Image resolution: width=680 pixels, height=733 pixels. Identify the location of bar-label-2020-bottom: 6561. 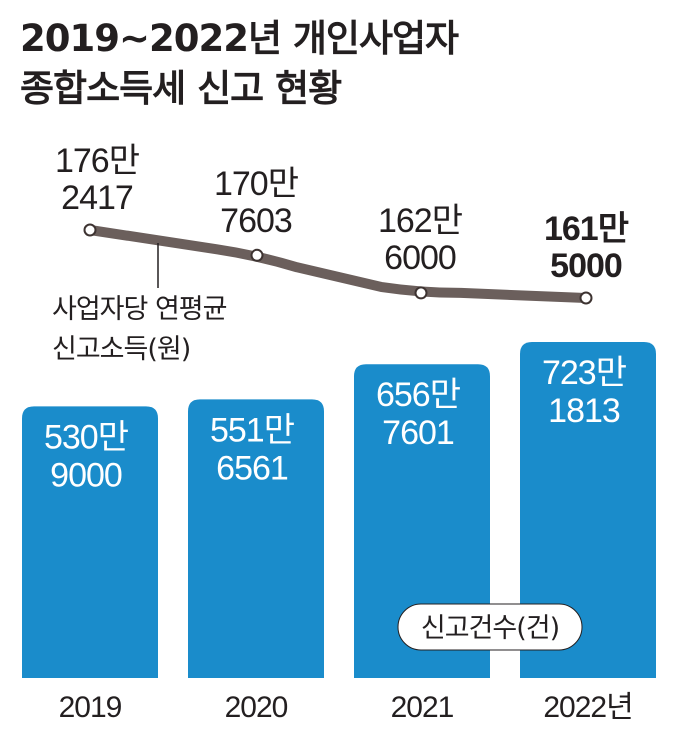
(252, 468).